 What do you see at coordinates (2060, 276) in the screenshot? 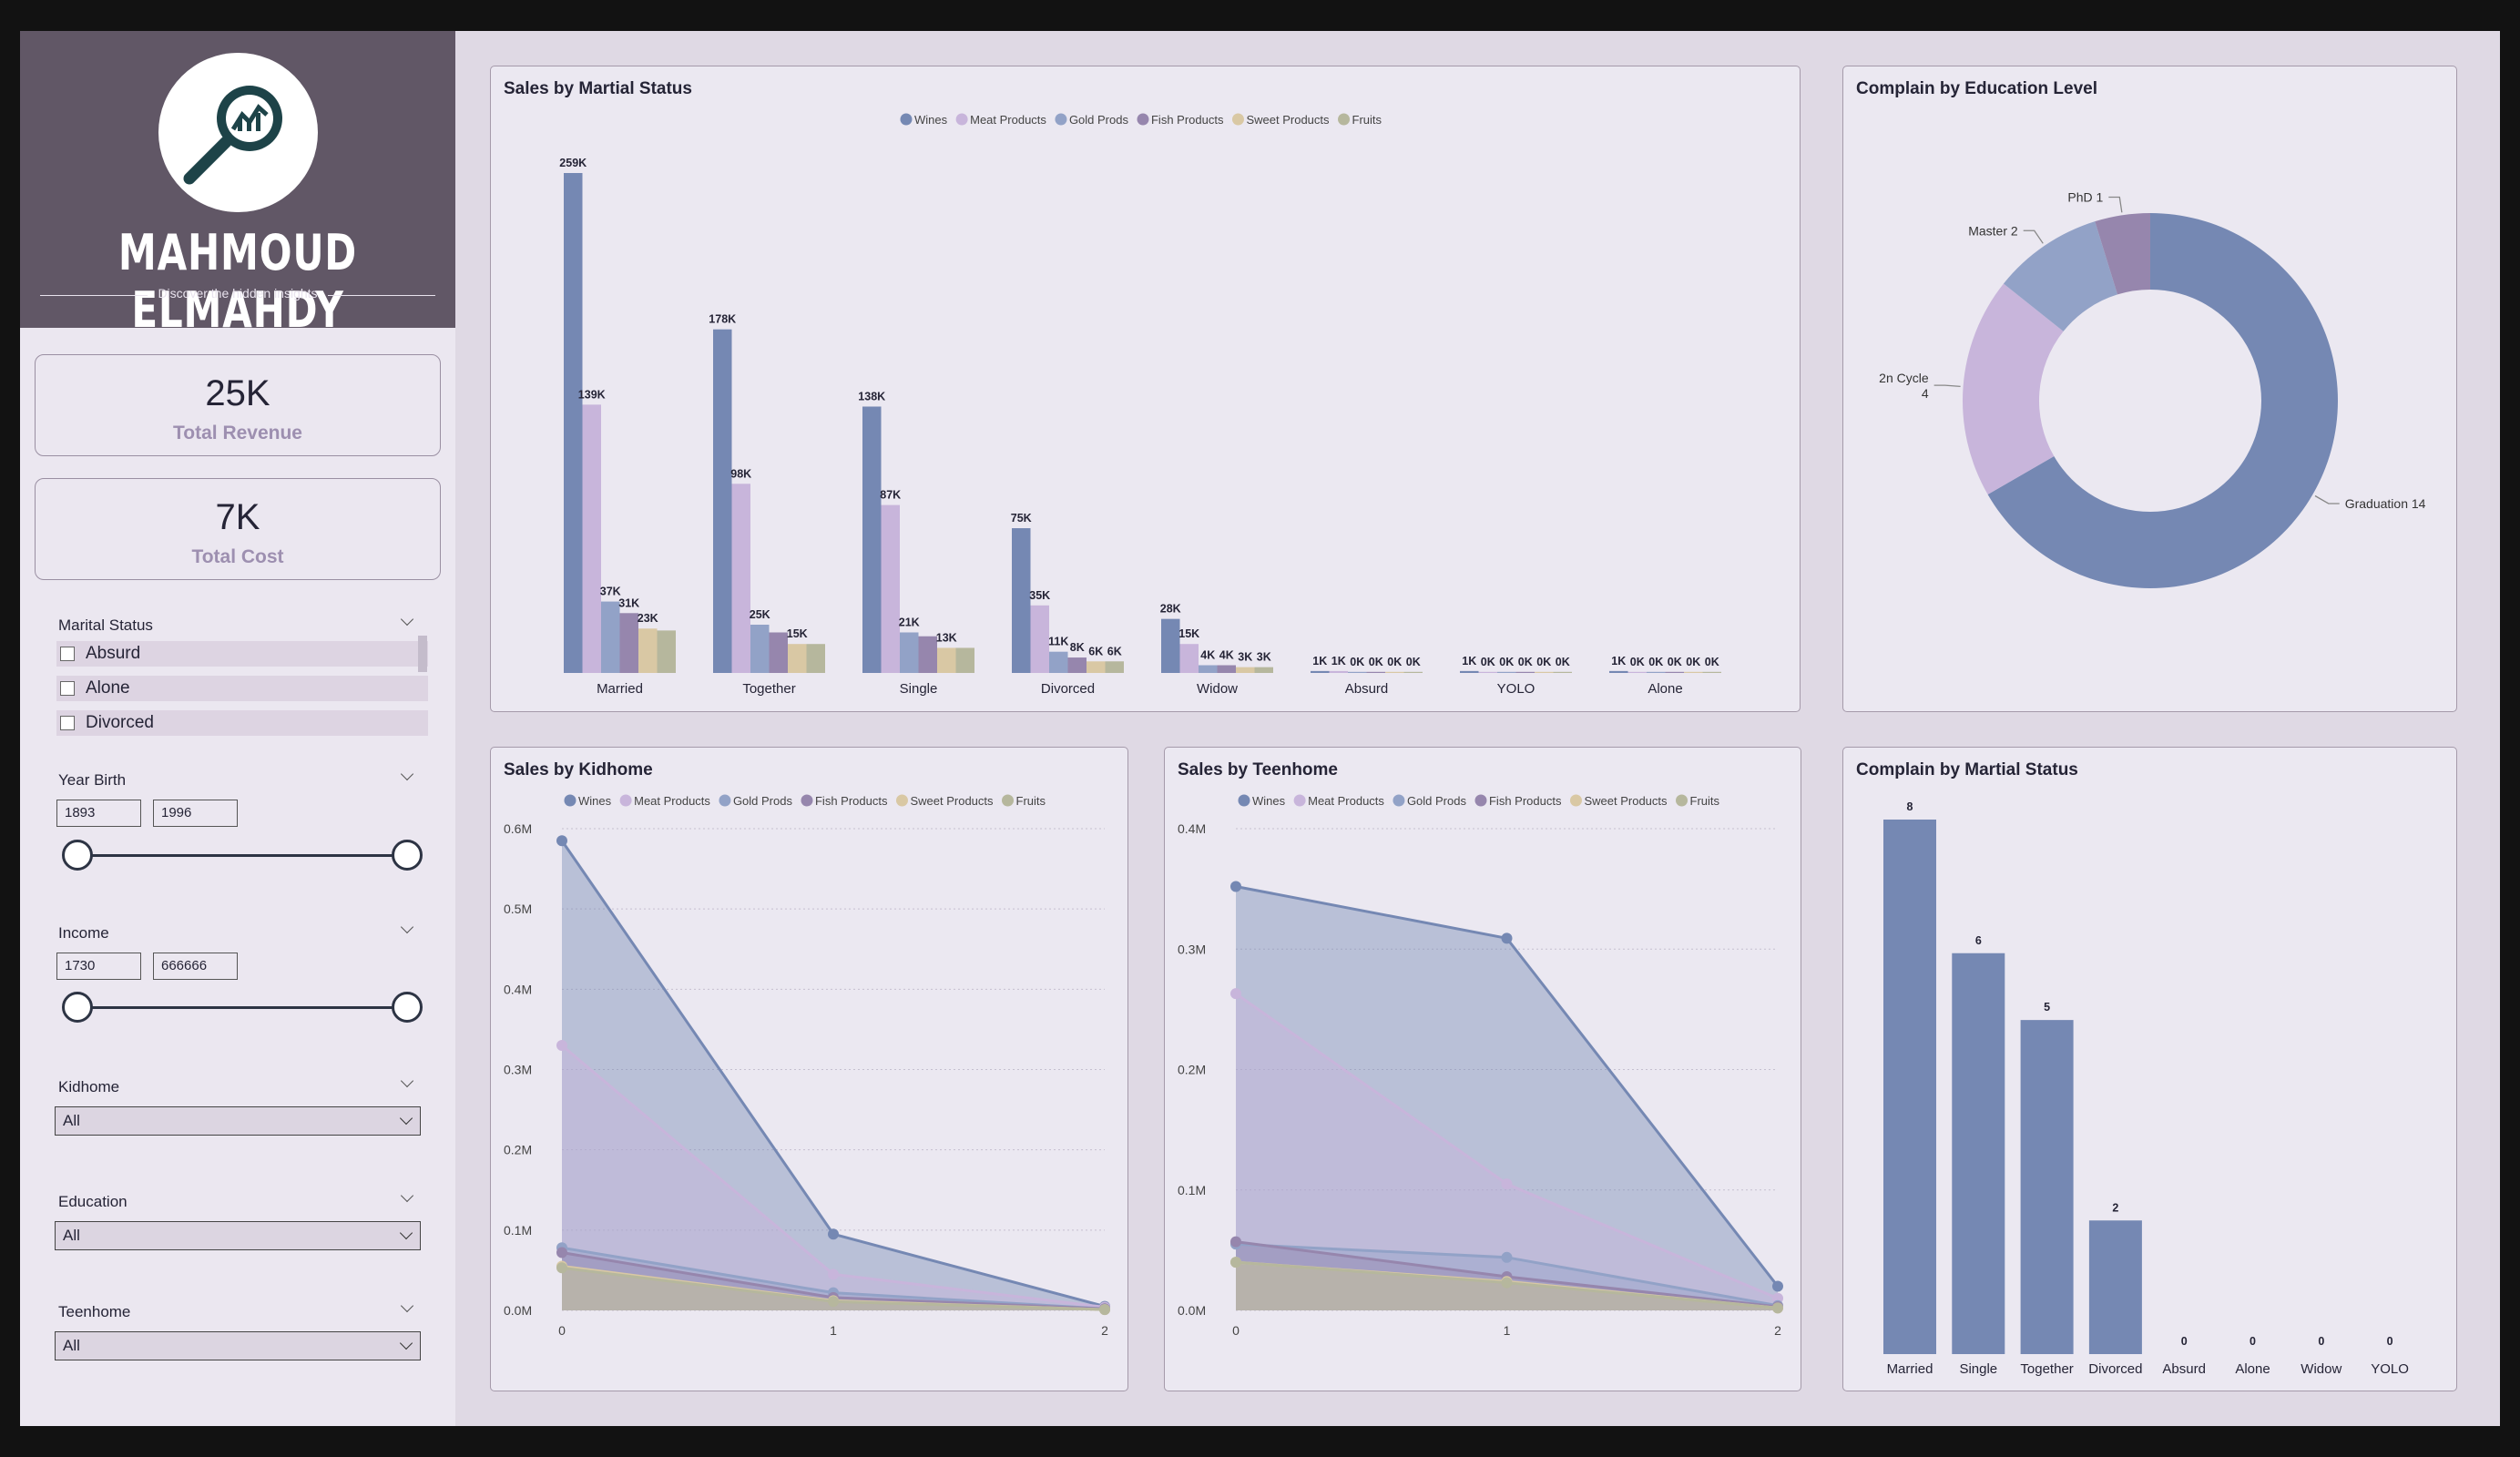
I see `slice-master` at bounding box center [2060, 276].